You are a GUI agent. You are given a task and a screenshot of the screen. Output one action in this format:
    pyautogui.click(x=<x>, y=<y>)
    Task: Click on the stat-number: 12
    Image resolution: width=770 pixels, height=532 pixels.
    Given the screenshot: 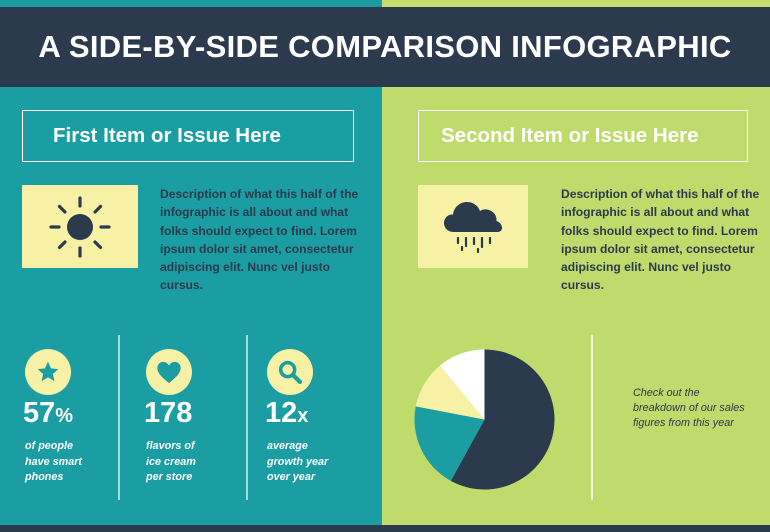 What is the action you would take?
    pyautogui.click(x=281, y=413)
    